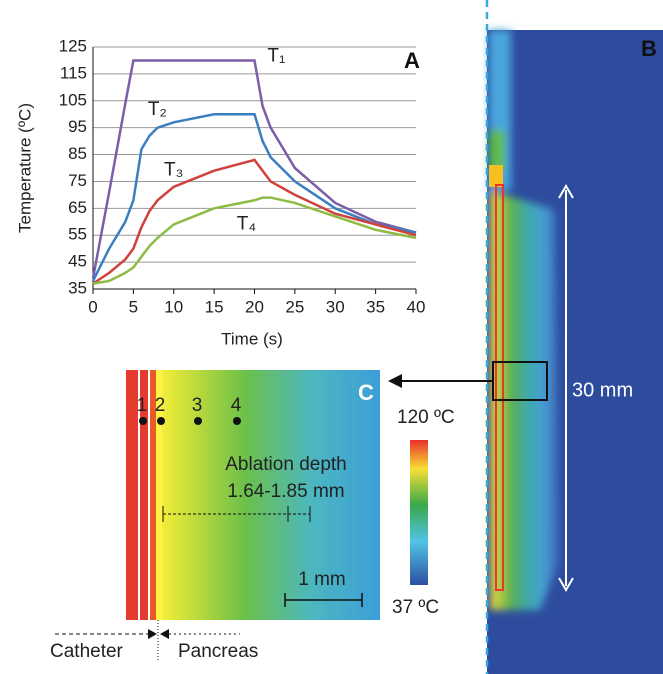  Describe the element at coordinates (412, 60) in the screenshot. I see `panel-label: A` at that location.